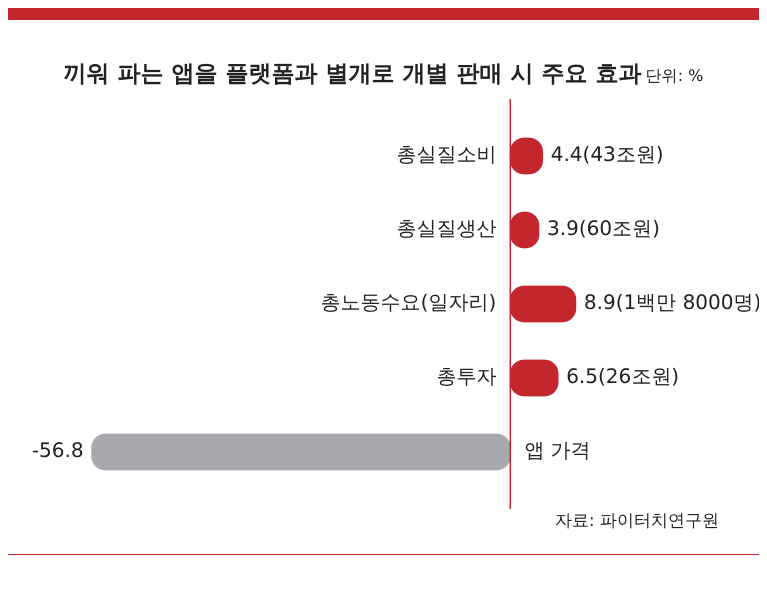 The width and height of the screenshot is (767, 595). Describe the element at coordinates (607, 154) in the screenshot. I see `data-label: 4.4(43조원)` at that location.